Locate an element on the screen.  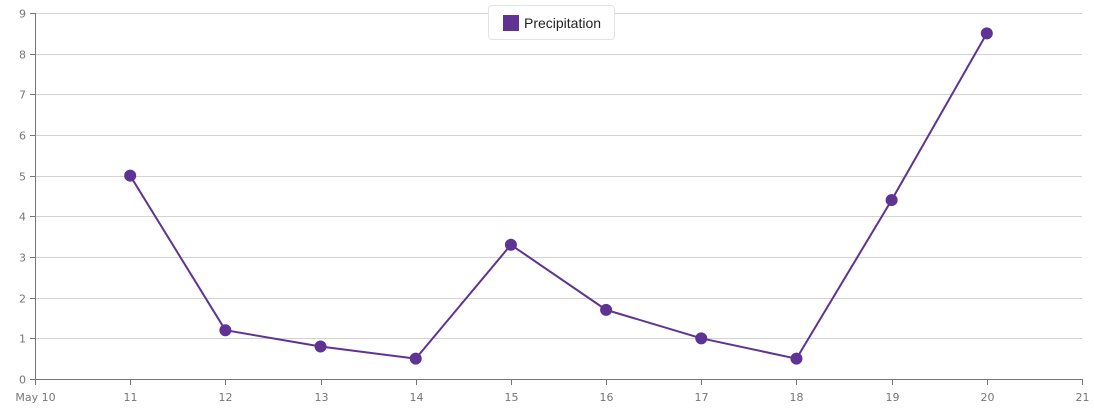
y-tick-label: 9 is located at coordinates (22, 14).